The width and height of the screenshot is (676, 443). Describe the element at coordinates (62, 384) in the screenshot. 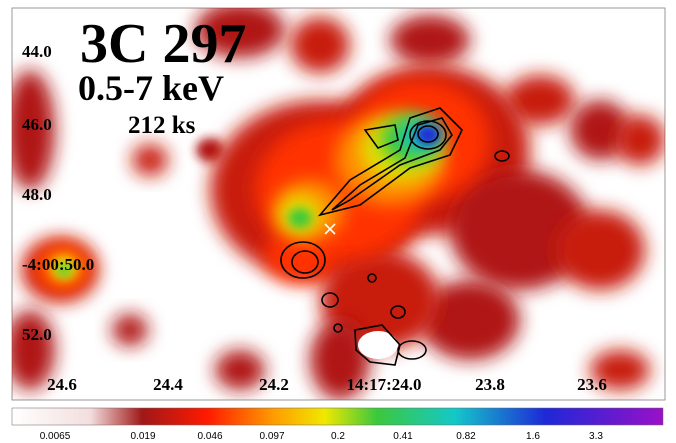

I see `x-axis-label: 24.6` at that location.